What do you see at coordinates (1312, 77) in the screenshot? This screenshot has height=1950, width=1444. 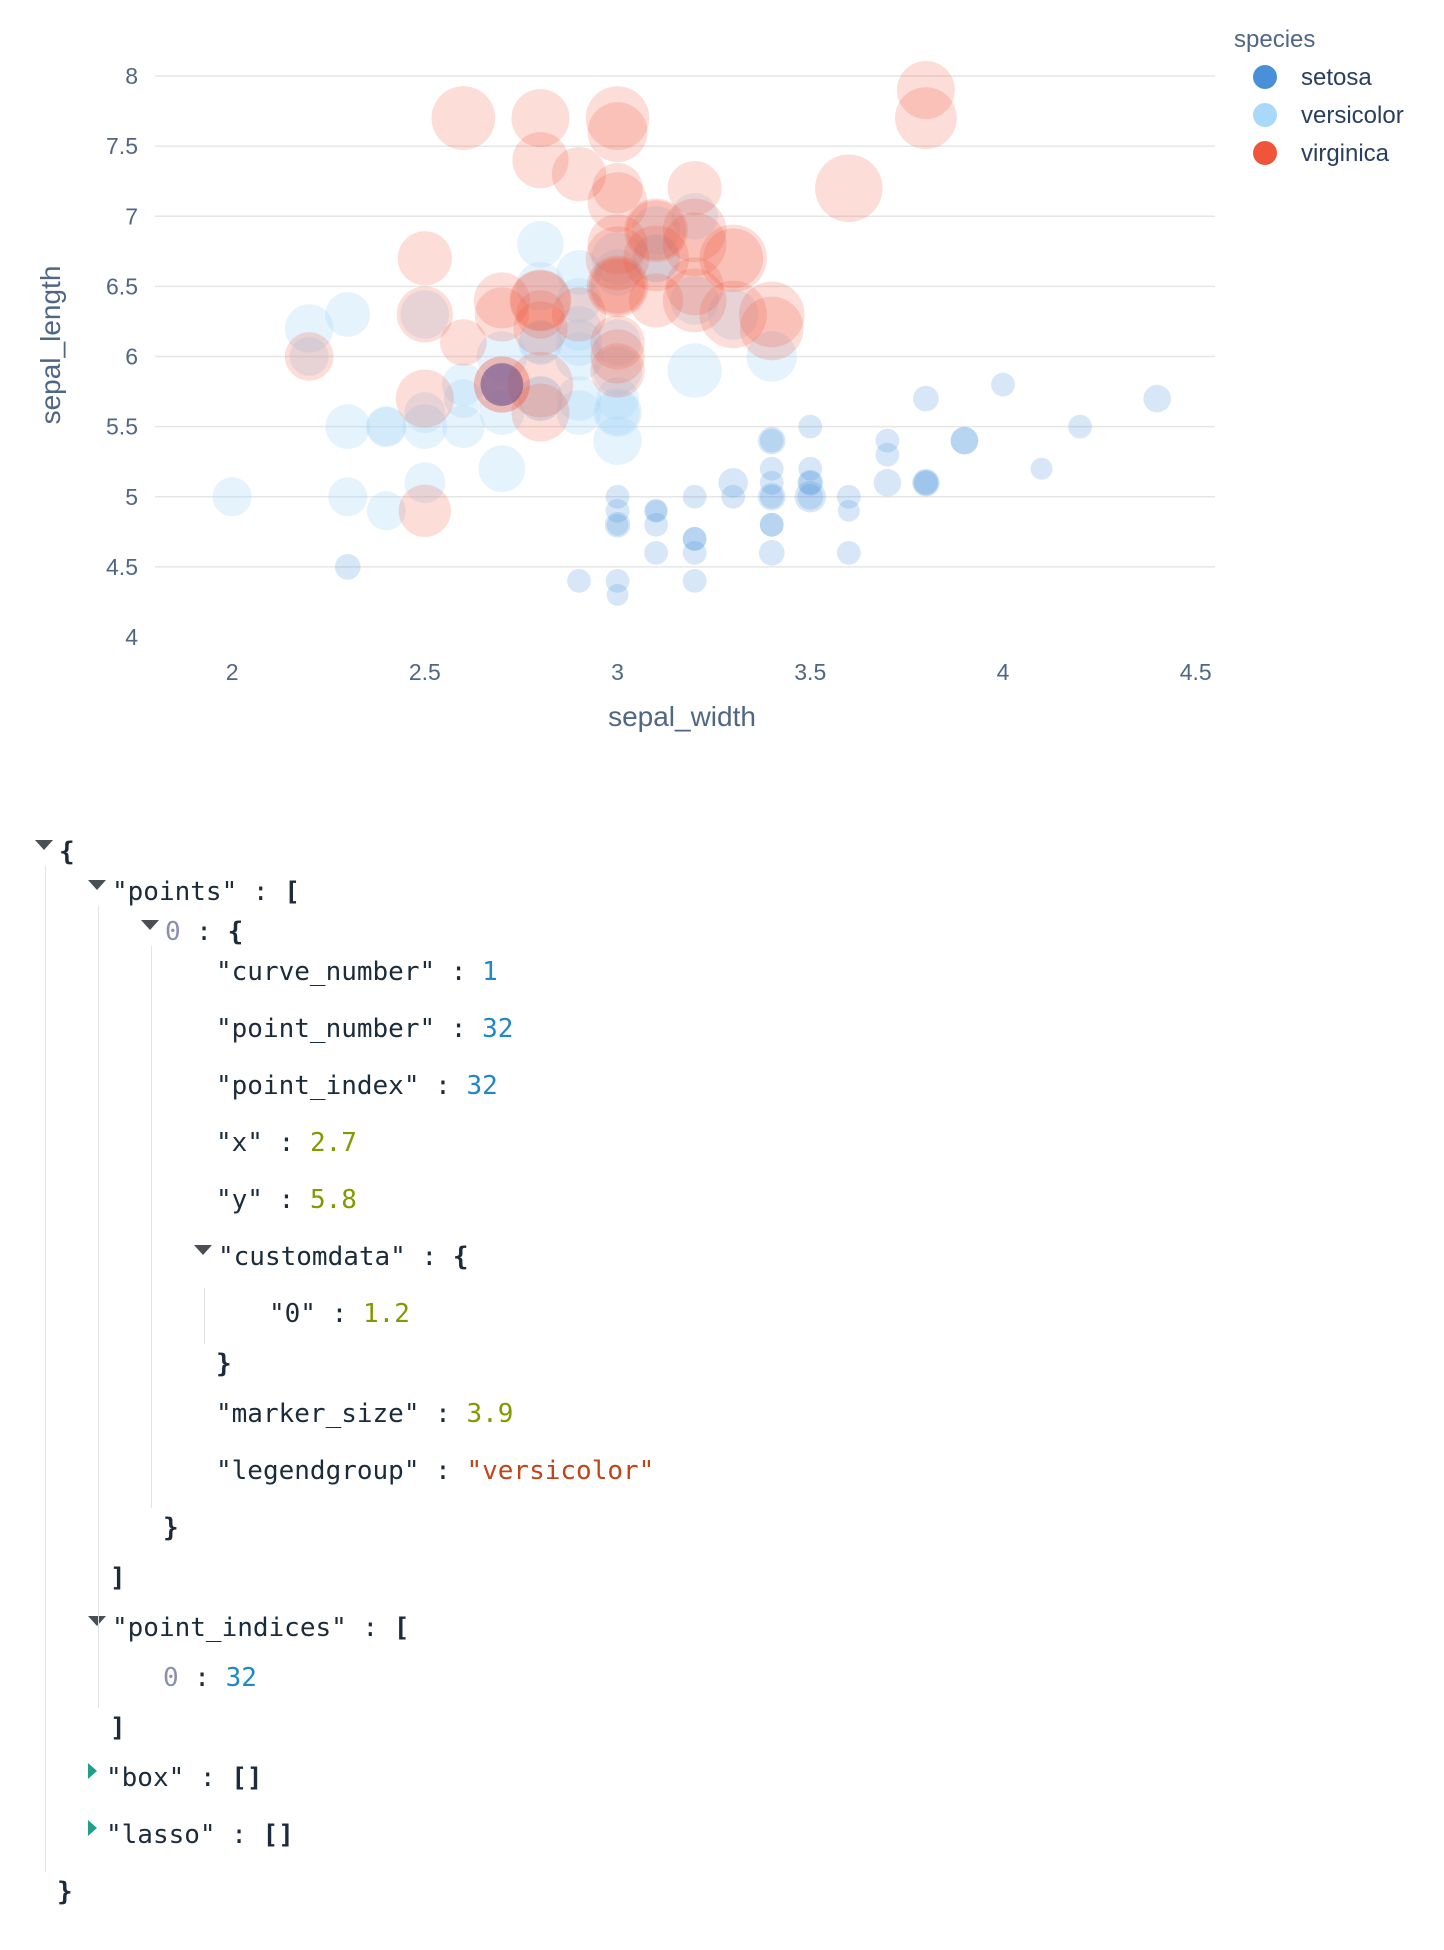 I see `legend-item-setosa: setosa` at bounding box center [1312, 77].